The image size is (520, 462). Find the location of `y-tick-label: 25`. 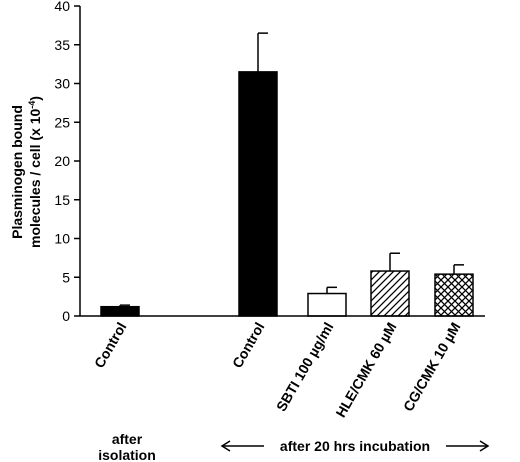

y-tick-label: 25 is located at coordinates (62, 122).